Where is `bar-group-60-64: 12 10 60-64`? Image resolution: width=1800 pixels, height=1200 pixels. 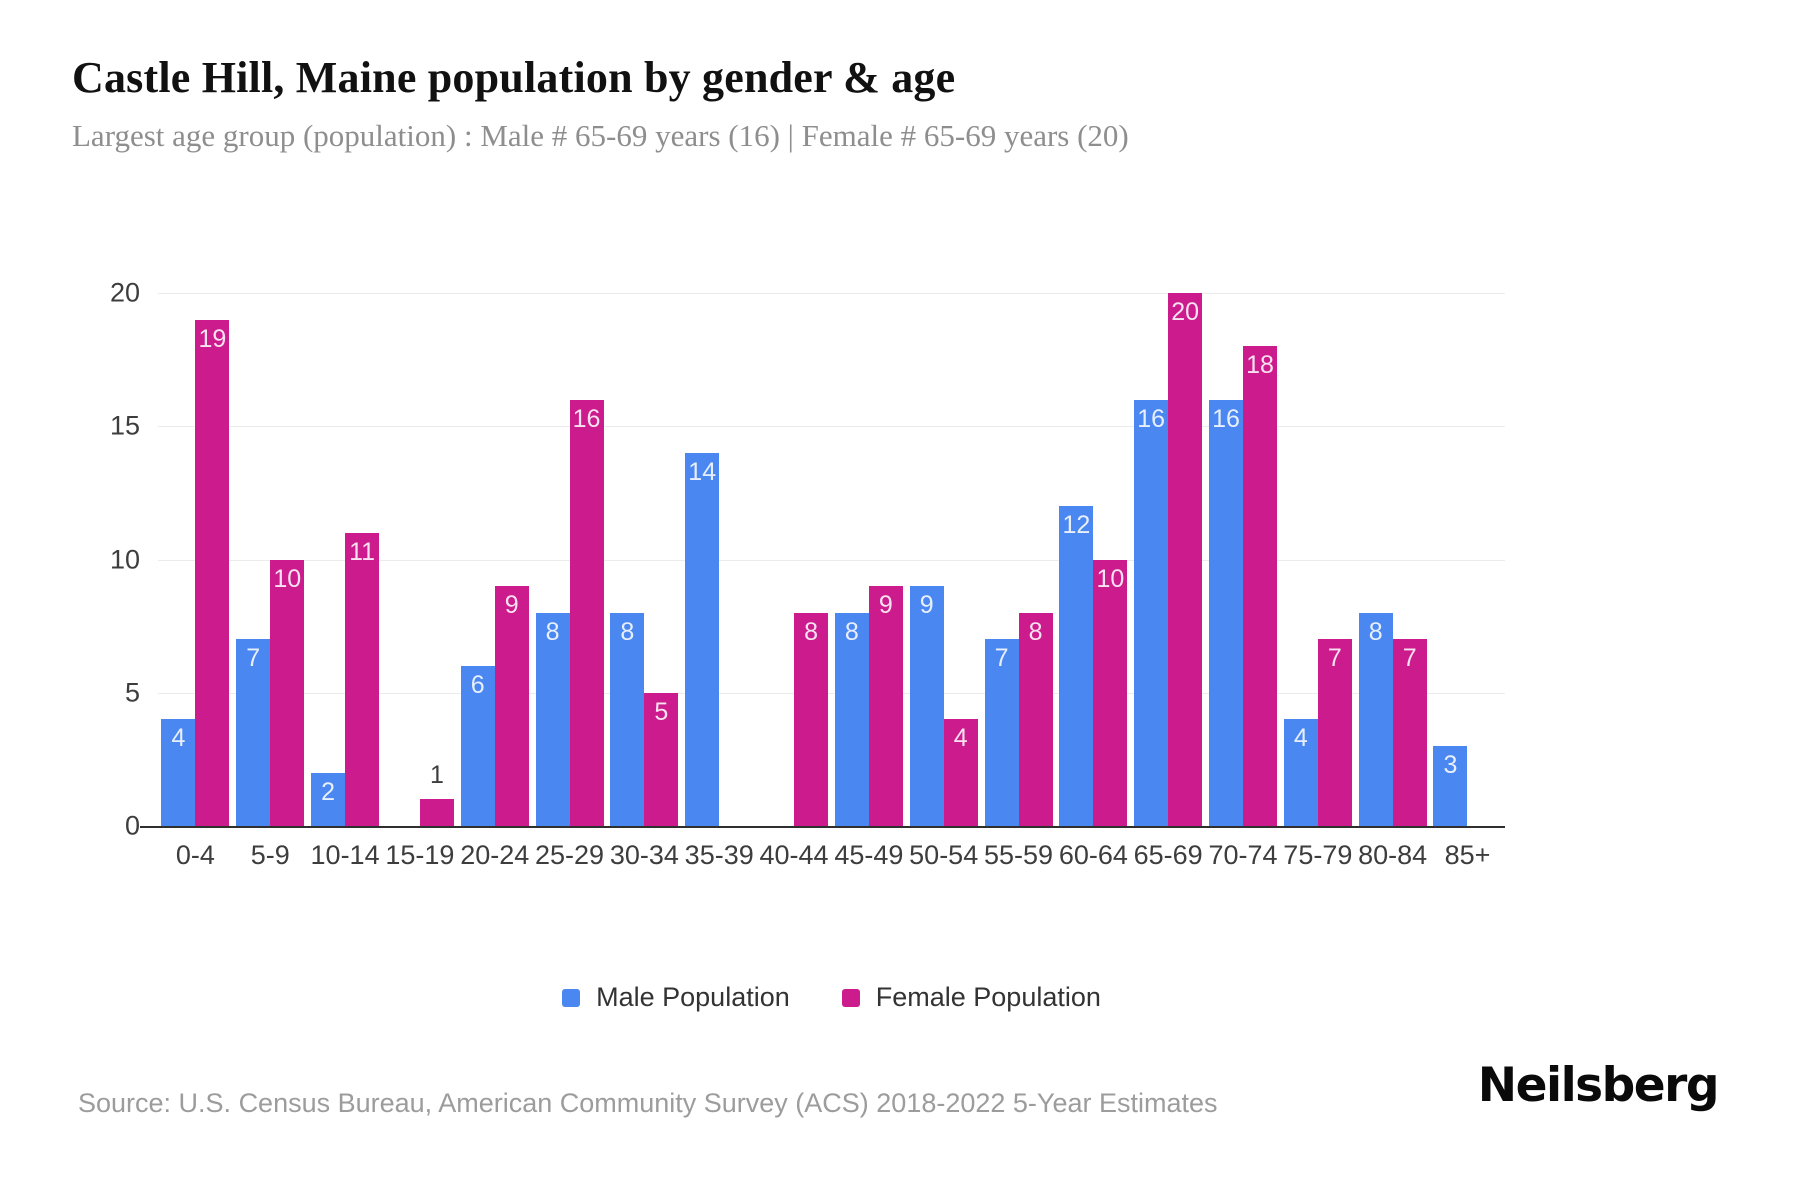 bar-group-60-64: 12 10 60-64 is located at coordinates (1093, 581).